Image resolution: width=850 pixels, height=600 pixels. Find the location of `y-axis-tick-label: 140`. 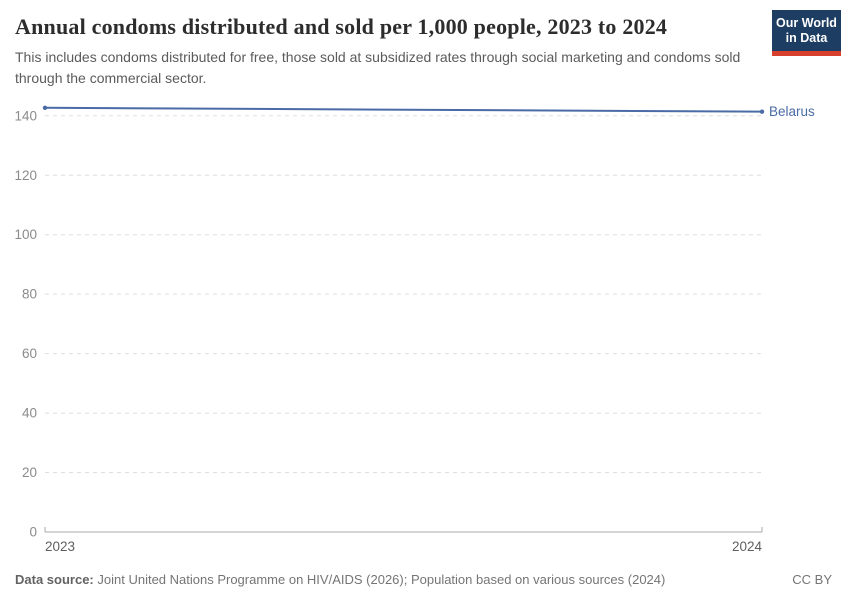

y-axis-tick-label: 140 is located at coordinates (25, 115).